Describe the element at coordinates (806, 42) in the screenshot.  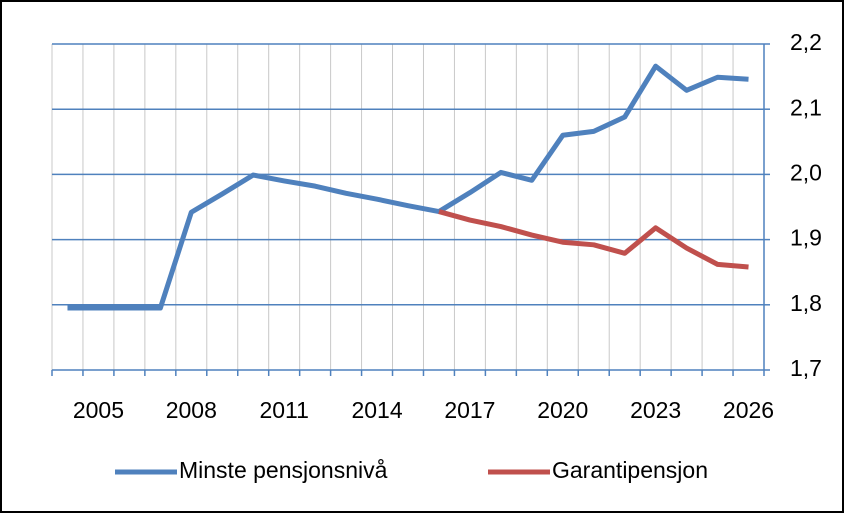
I see `y-tick-label: 2,2` at that location.